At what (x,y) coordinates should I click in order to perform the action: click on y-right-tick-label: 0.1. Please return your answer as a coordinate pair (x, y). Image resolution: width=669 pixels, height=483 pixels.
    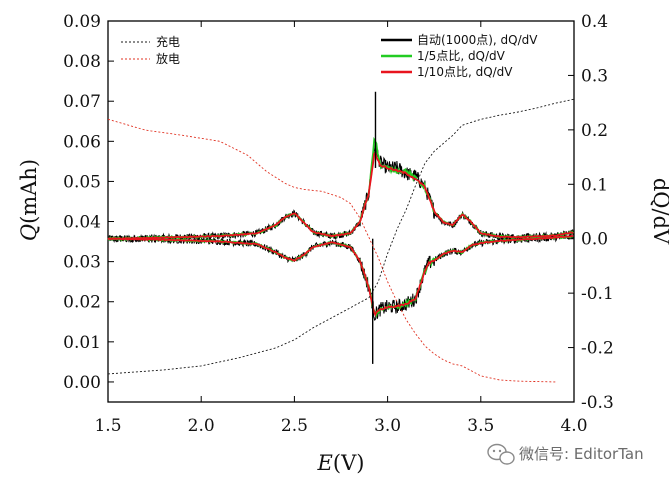
    Looking at the image, I should click on (594, 185).